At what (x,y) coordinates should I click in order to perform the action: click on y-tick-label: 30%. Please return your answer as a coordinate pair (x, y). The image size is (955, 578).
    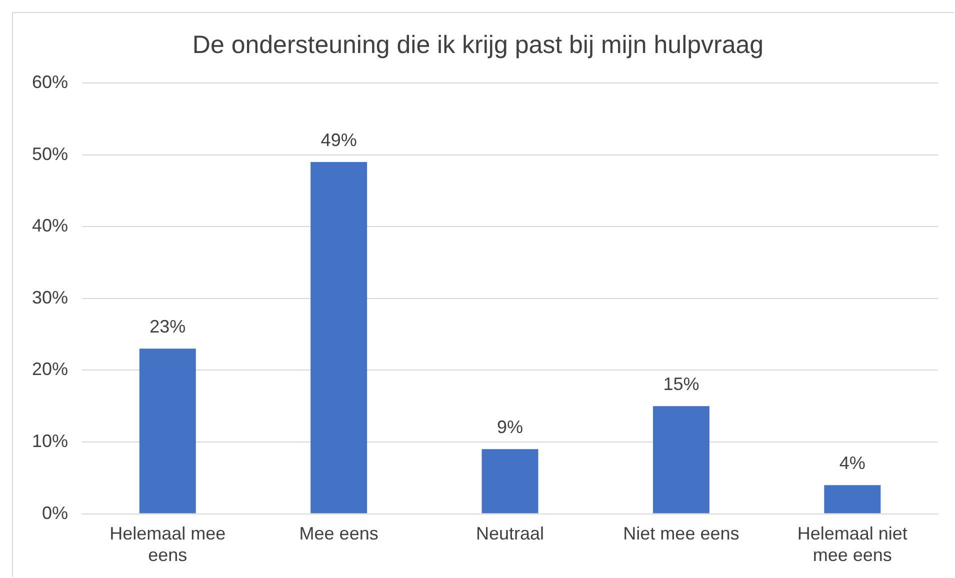
    Looking at the image, I should click on (50, 297).